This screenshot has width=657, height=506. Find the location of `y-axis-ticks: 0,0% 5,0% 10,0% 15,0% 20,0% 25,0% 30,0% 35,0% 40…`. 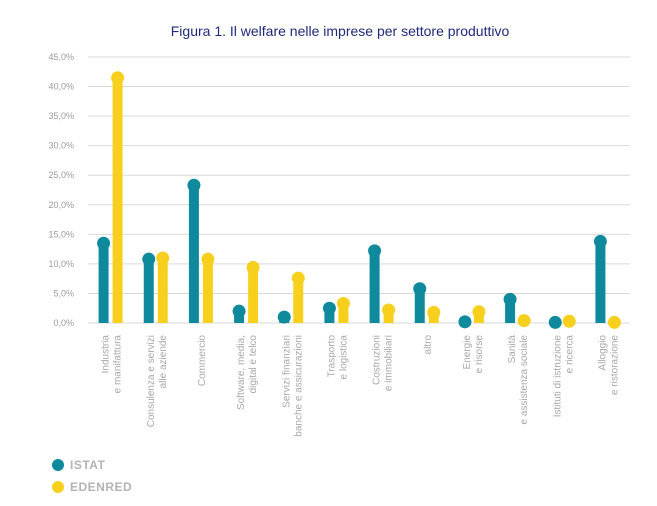

y-axis-ticks: 0,0% 5,0% 10,0% 15,0% 20,0% 25,0% 30,0% 35,0% 40… is located at coordinates (61, 190).